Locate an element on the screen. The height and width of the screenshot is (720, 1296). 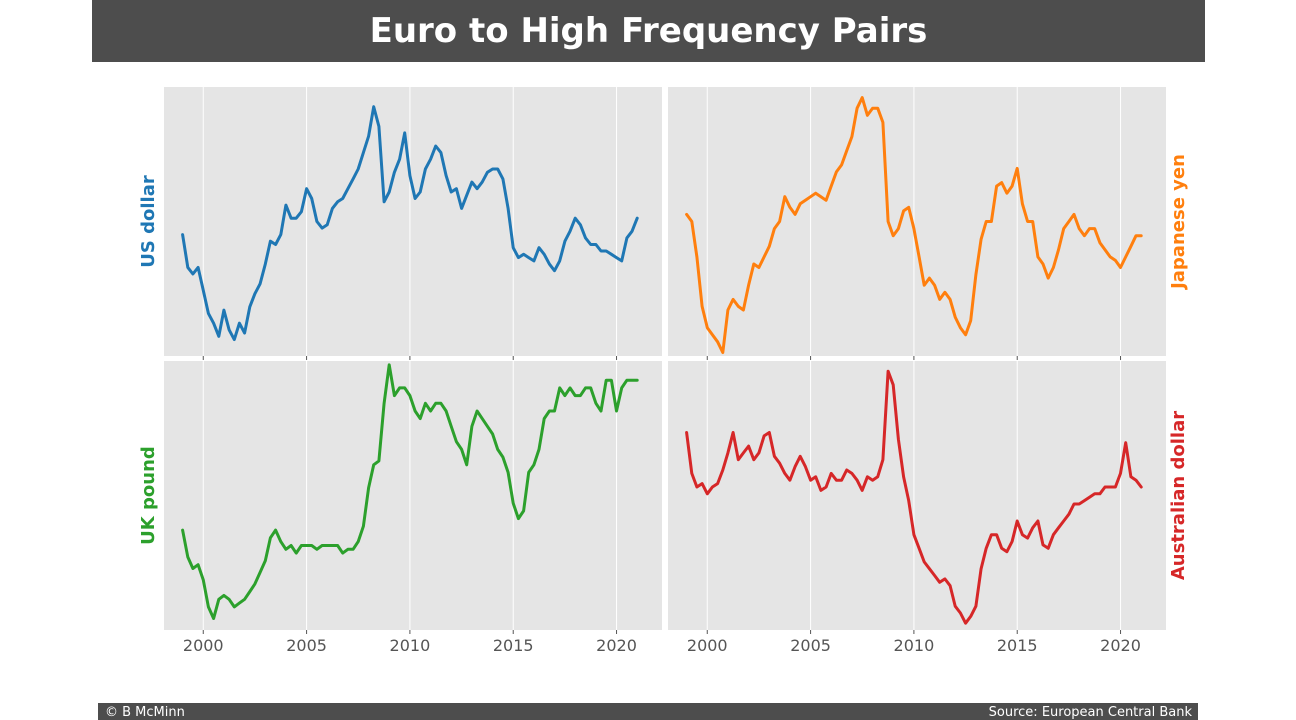
series-line-australian-dollar is located at coordinates (914, 497).